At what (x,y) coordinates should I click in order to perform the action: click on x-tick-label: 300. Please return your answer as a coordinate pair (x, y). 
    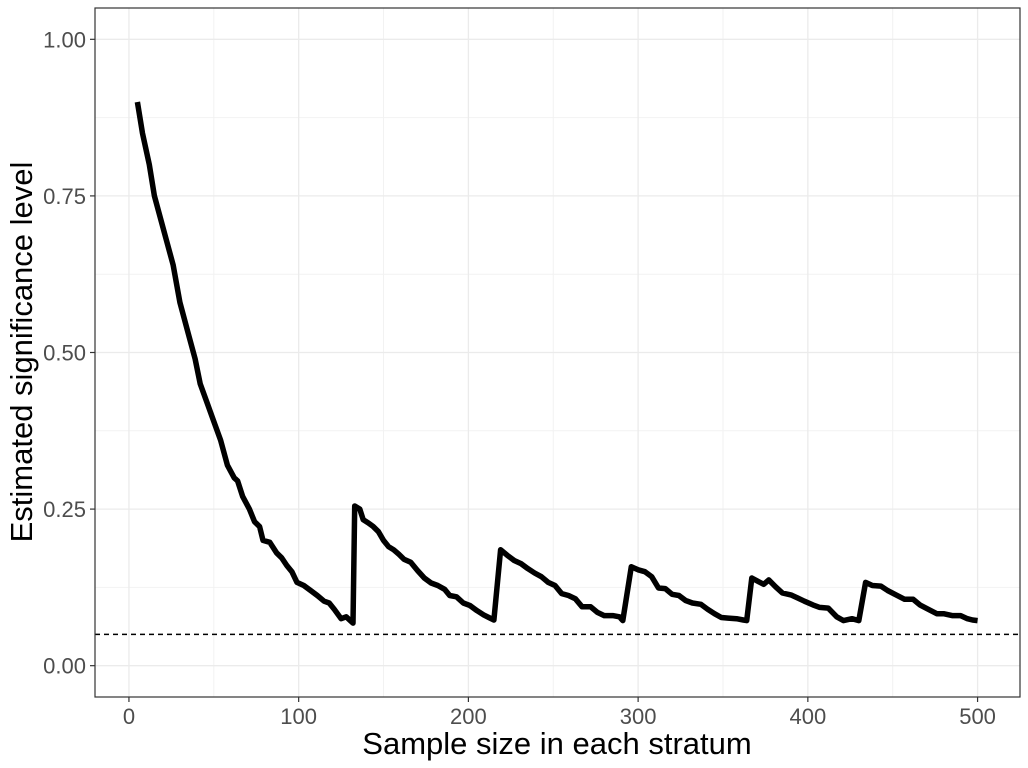
    Looking at the image, I should click on (638, 716).